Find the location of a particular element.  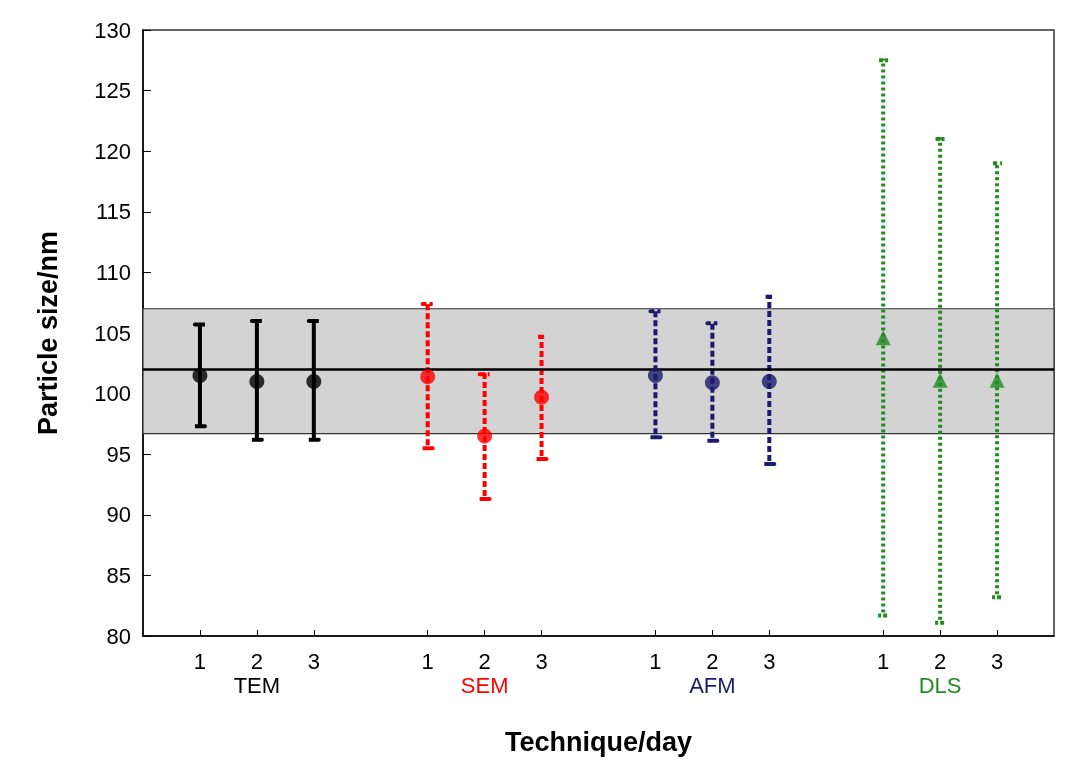

y-tick-label: 95 is located at coordinates (118, 454).